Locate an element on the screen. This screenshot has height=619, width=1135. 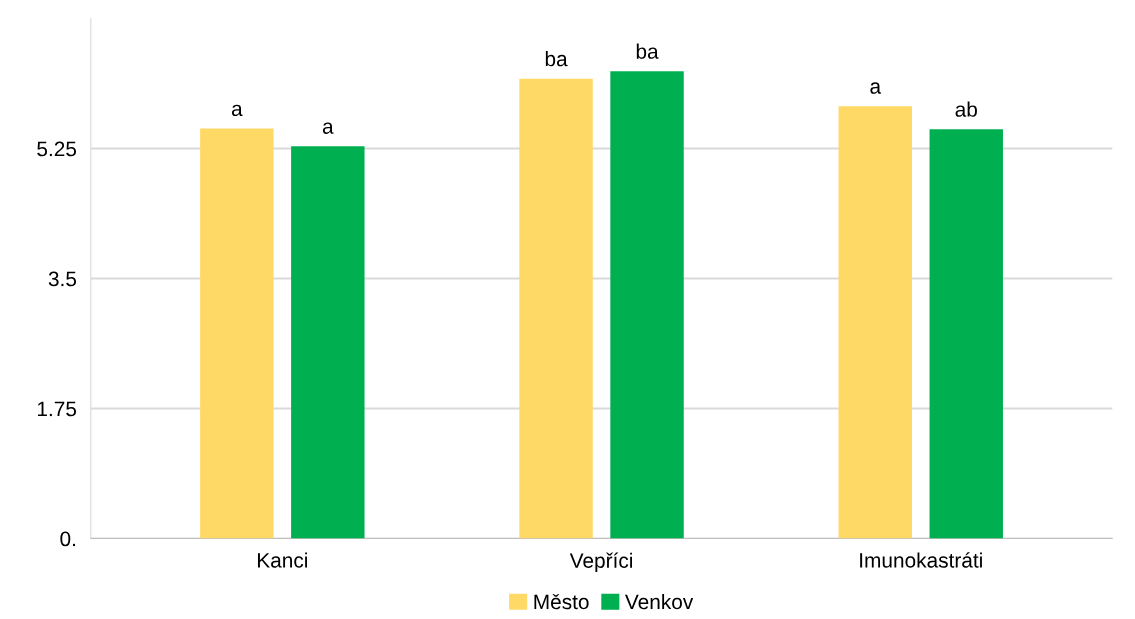
y-tick-label: 1.75 is located at coordinates (57, 409).